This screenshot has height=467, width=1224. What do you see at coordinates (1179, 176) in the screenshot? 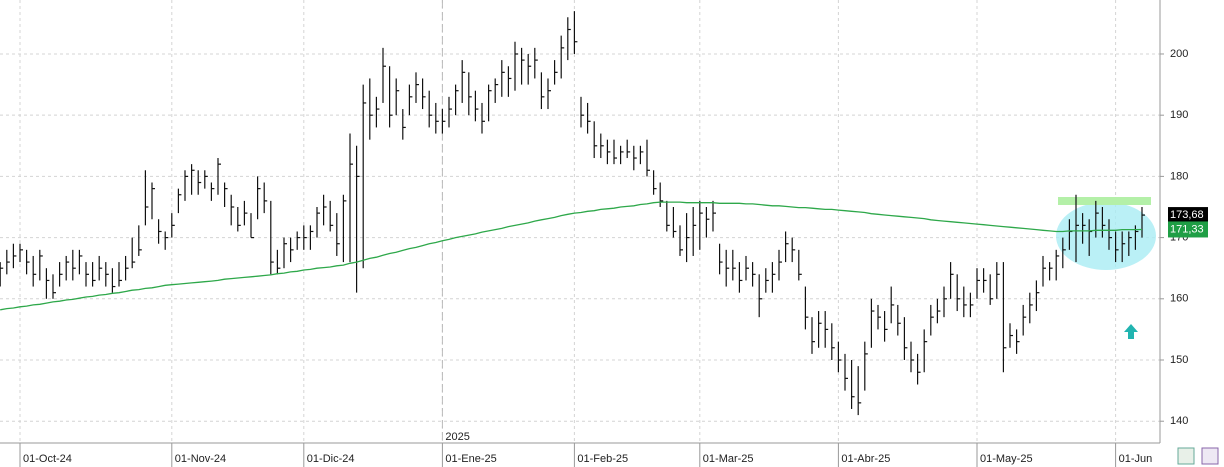
I see `y-tick-label: 180` at bounding box center [1179, 176].